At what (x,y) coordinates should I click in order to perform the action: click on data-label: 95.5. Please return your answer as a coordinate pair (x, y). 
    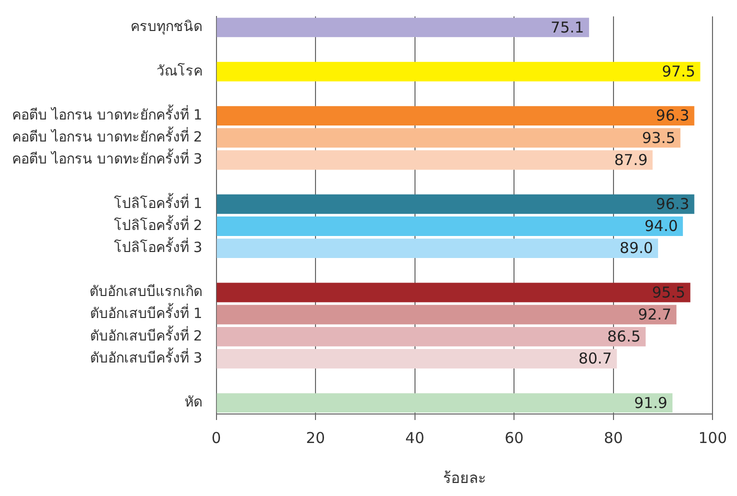
    Looking at the image, I should click on (669, 292).